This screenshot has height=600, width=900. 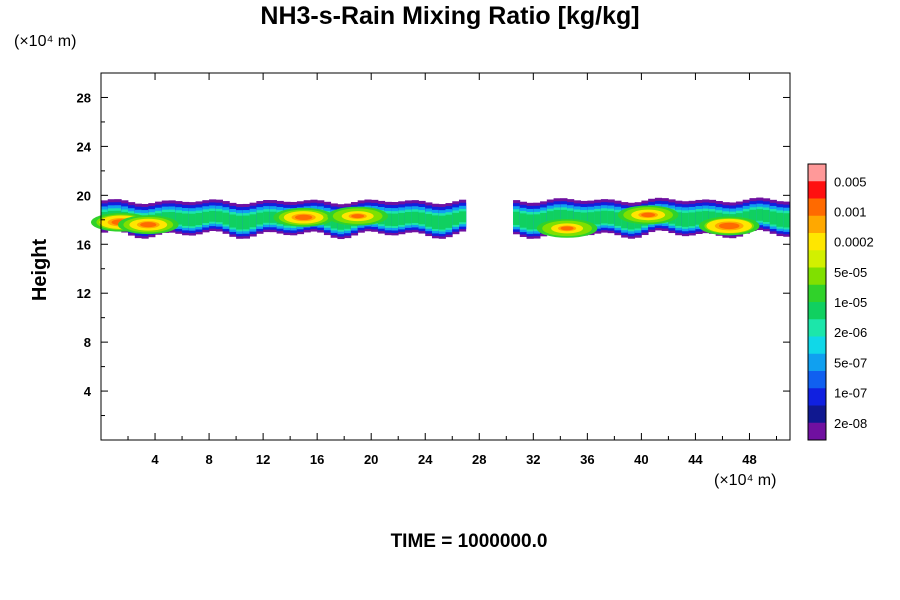 What do you see at coordinates (850, 362) in the screenshot?
I see `colorbar-label: 5e-07` at bounding box center [850, 362].